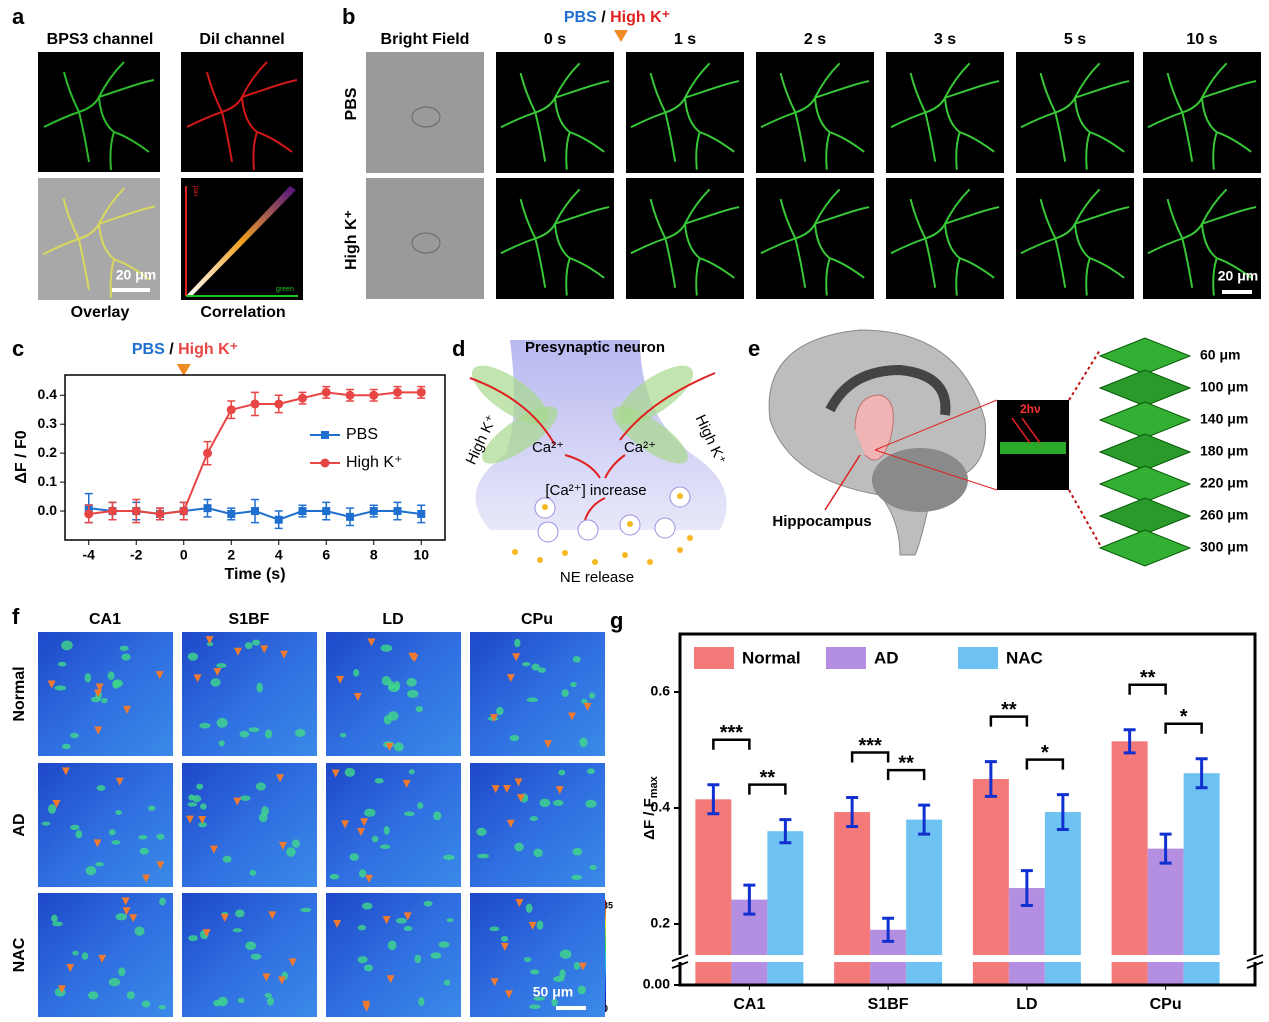  Describe the element at coordinates (945, 39) in the screenshot. I see `column-label: 3 s` at that location.